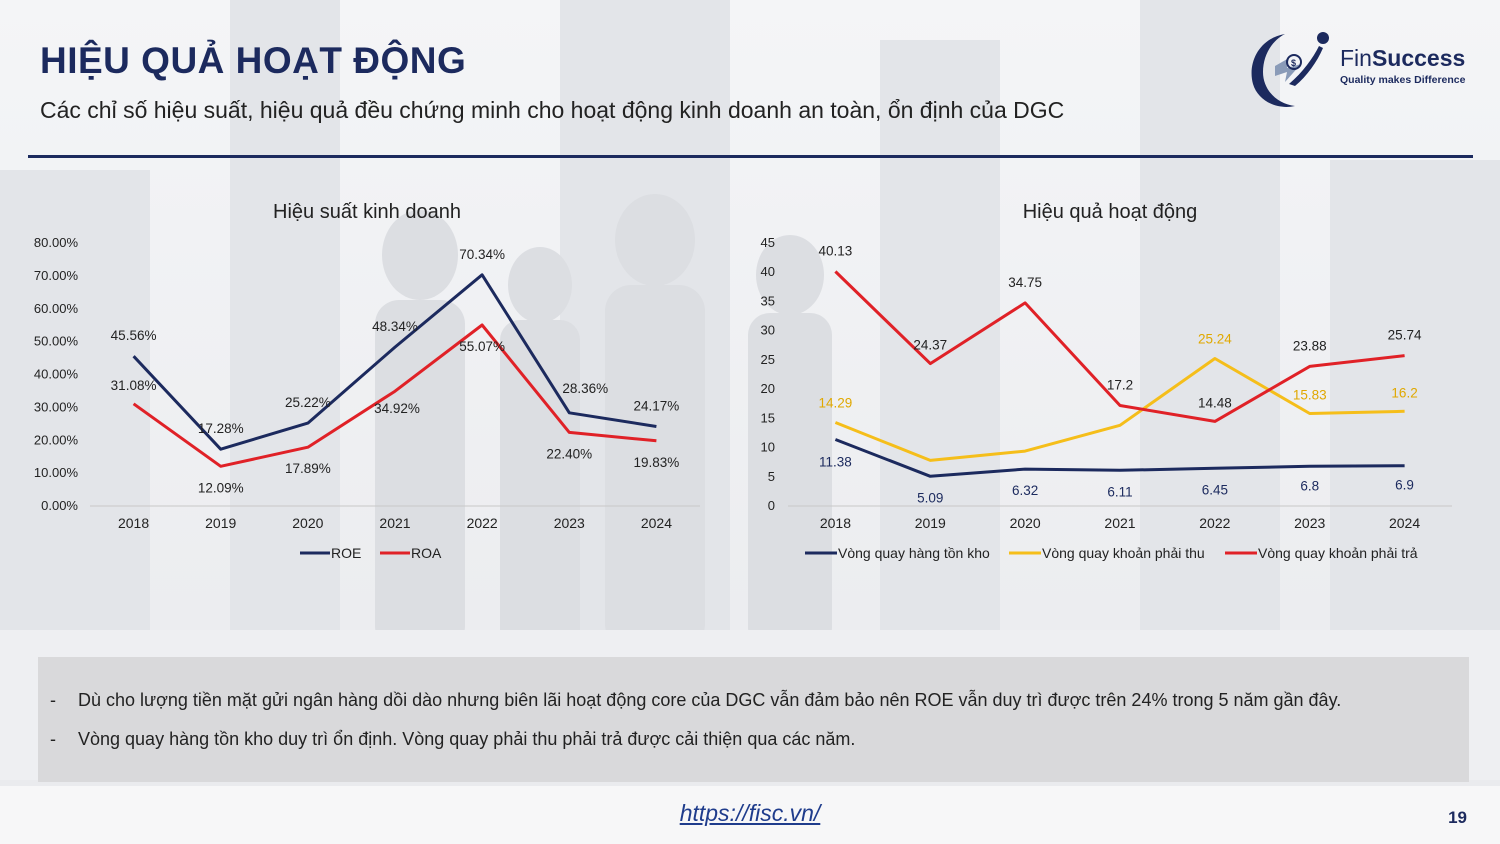  I want to click on y-tick-label: 25, so click(768, 359).